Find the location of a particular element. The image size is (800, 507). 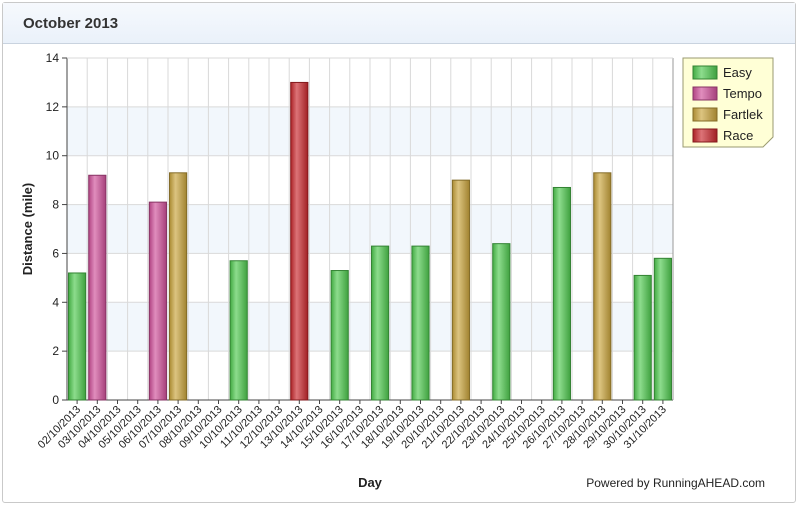

y-tick-label: 12 is located at coordinates (53, 107).